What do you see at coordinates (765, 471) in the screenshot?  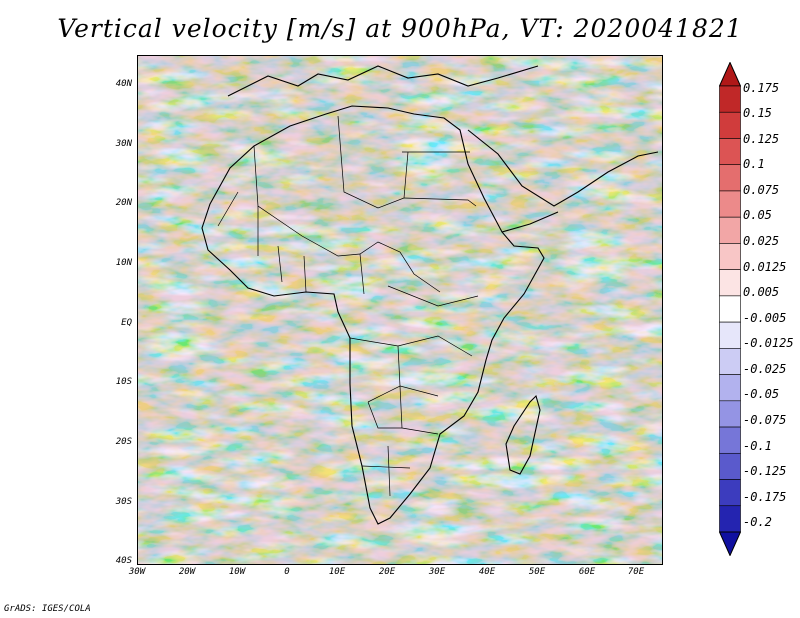 I see `colorbar-label: -0.125` at bounding box center [765, 471].